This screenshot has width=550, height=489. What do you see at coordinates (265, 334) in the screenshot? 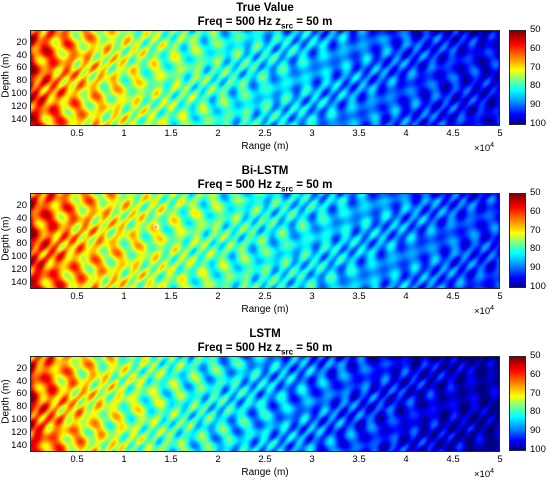
I see `chart-title: LSTM` at bounding box center [265, 334].